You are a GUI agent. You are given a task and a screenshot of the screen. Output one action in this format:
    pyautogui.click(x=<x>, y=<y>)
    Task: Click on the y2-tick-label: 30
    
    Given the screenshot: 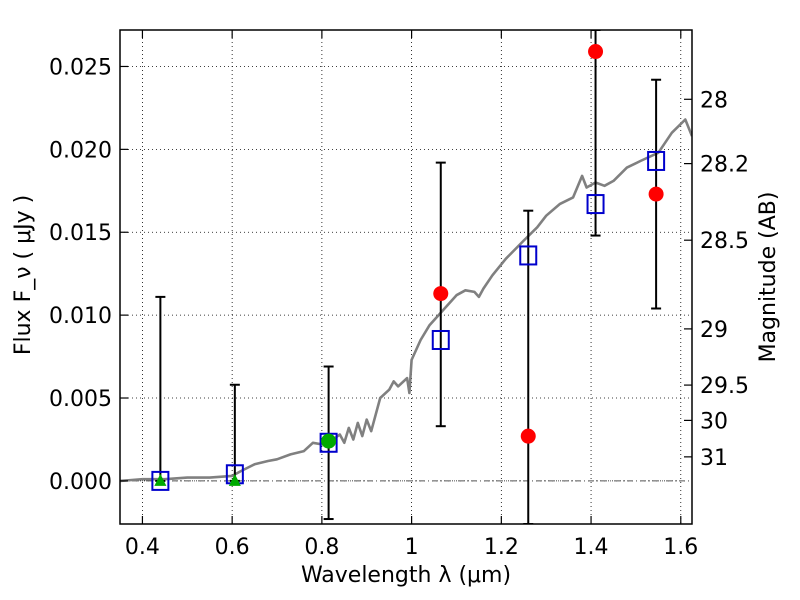 What is the action you would take?
    pyautogui.click(x=714, y=421)
    